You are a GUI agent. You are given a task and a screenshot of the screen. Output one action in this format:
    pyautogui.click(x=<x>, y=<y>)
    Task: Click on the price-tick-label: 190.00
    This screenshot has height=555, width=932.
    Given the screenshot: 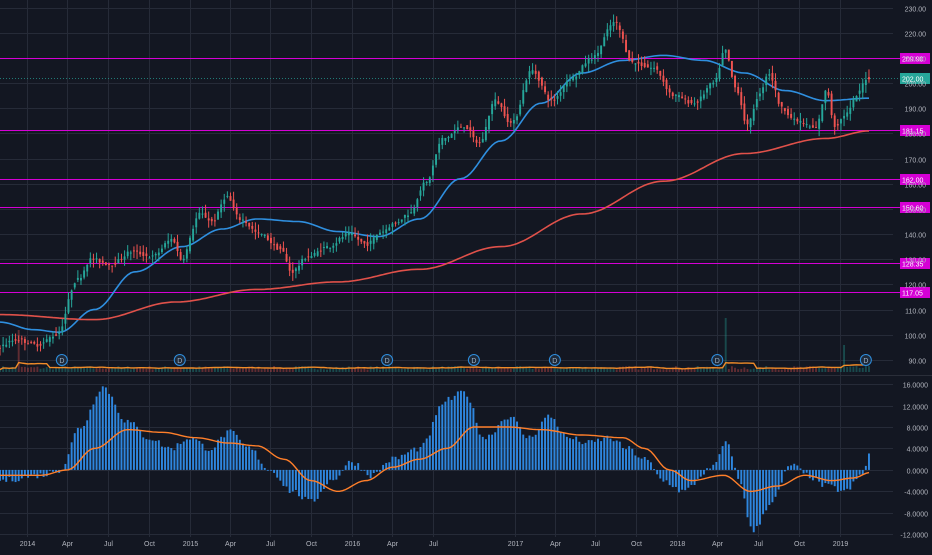 What is the action you would take?
    pyautogui.click(x=916, y=110)
    